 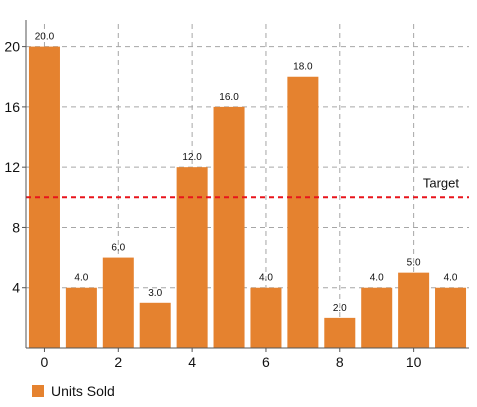 I want to click on bar-value-label: 5.0, so click(x=414, y=263).